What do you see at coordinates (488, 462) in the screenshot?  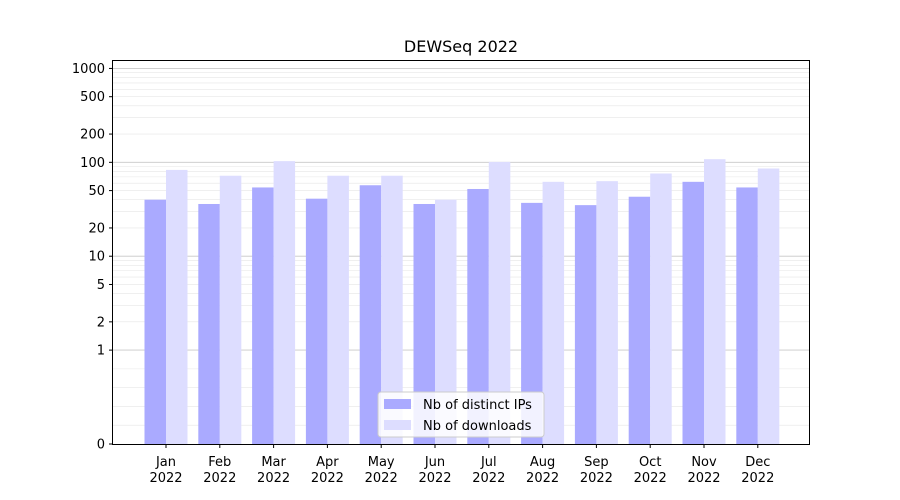 I see `x-tick-label-month: Jul` at bounding box center [488, 462].